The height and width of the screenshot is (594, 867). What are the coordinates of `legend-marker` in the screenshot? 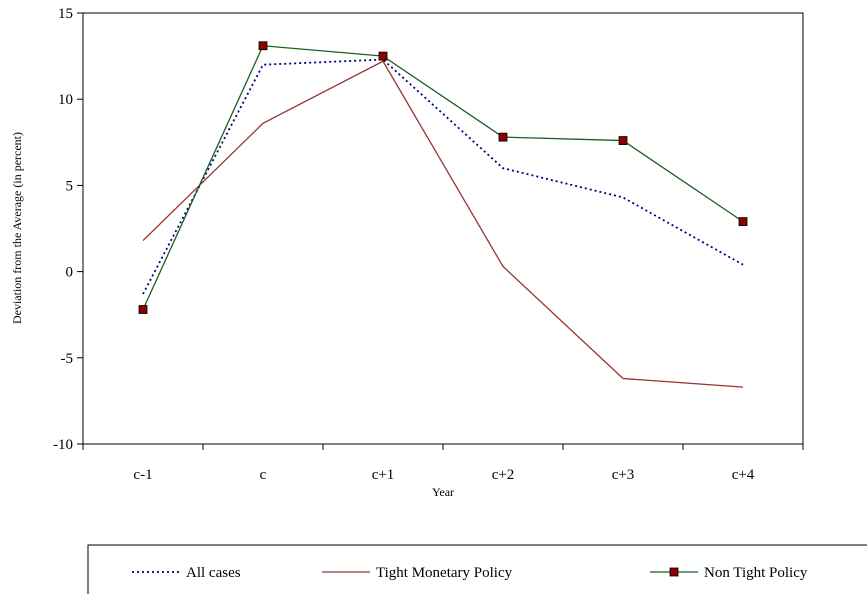 It's located at (674, 572).